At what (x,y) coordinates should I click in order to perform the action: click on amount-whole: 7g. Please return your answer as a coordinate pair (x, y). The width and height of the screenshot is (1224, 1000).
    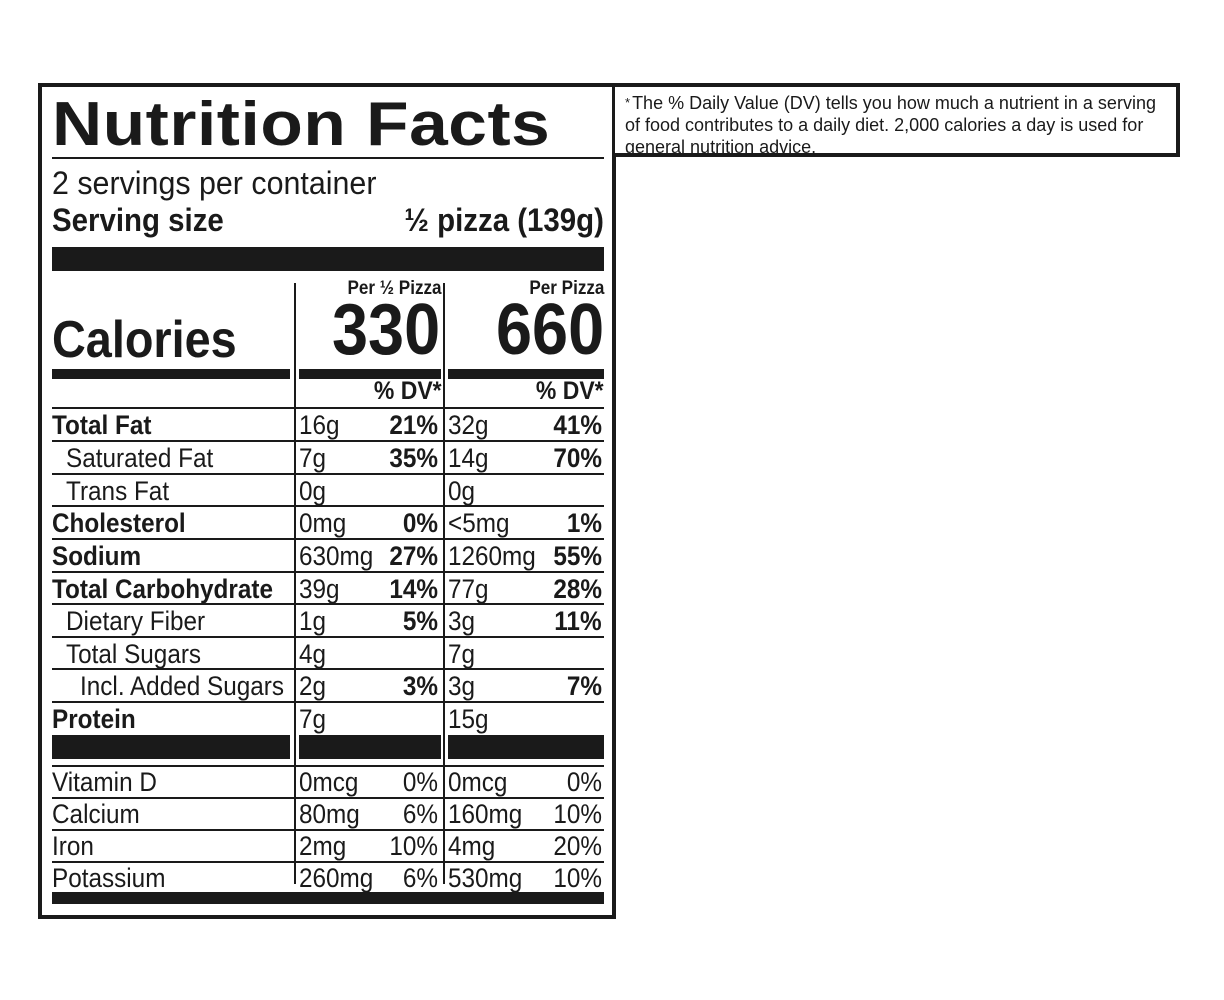
    Looking at the image, I should click on (462, 654).